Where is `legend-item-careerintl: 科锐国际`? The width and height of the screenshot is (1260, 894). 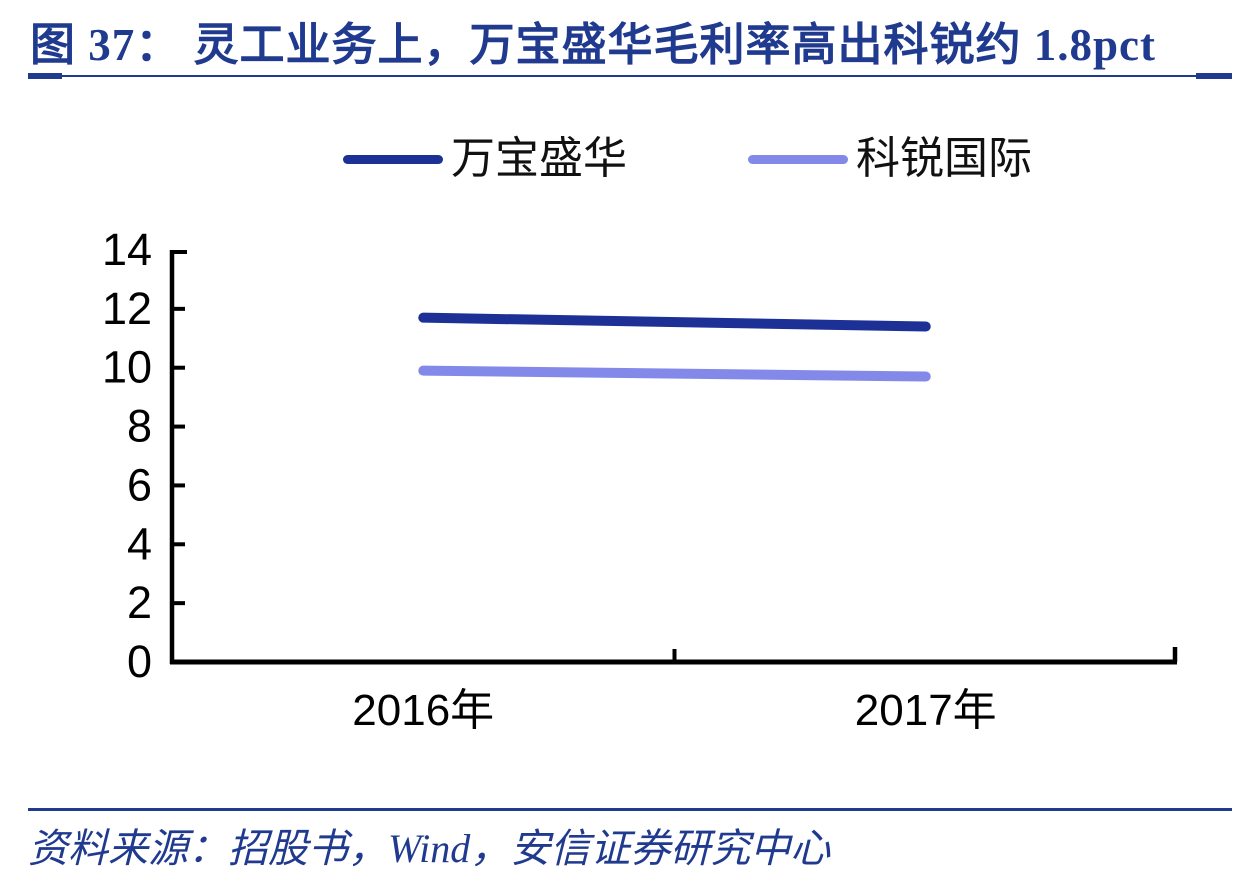 legend-item-careerintl: 科锐国际 is located at coordinates (890, 159).